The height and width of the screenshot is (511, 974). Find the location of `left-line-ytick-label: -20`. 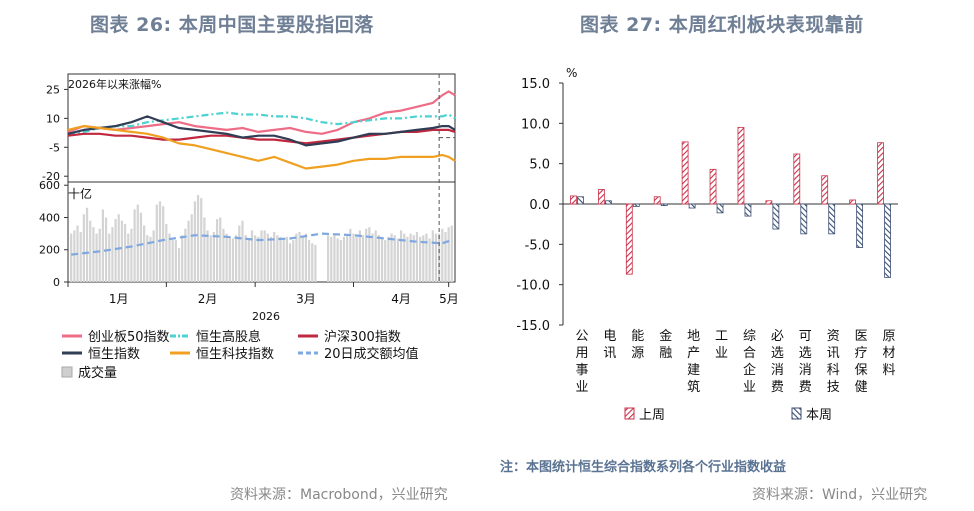

left-line-ytick-label: -20 is located at coordinates (51, 176).